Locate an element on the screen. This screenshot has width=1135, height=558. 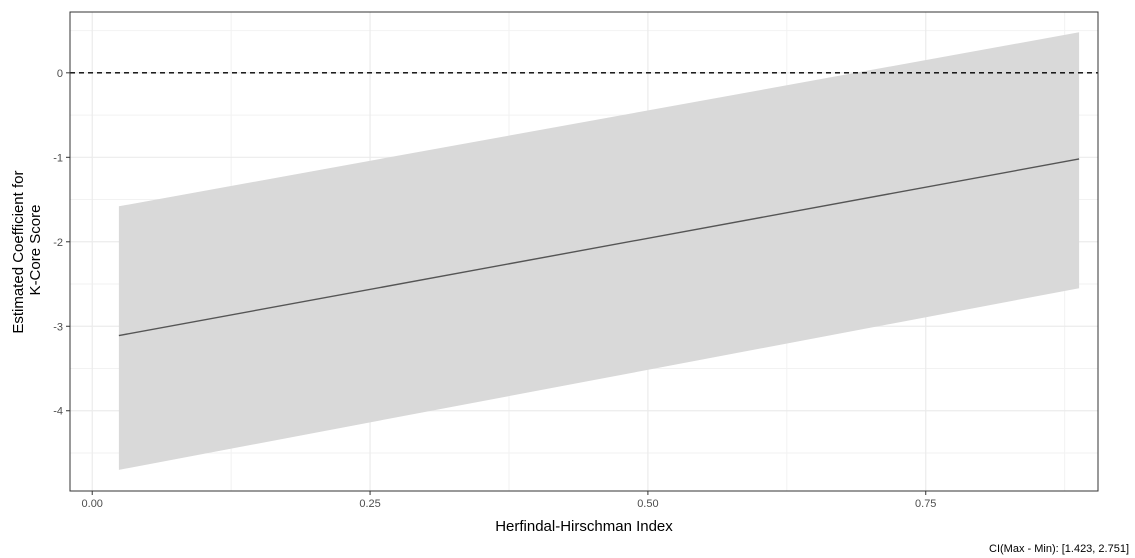
y-tick-label: 0 is located at coordinates (60, 74).